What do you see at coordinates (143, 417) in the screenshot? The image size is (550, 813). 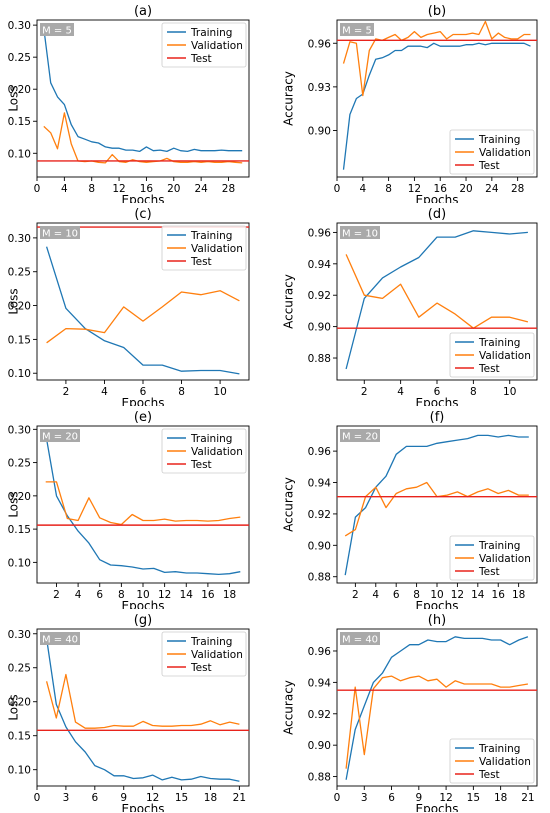 I see `chart-title: (e)` at bounding box center [143, 417].